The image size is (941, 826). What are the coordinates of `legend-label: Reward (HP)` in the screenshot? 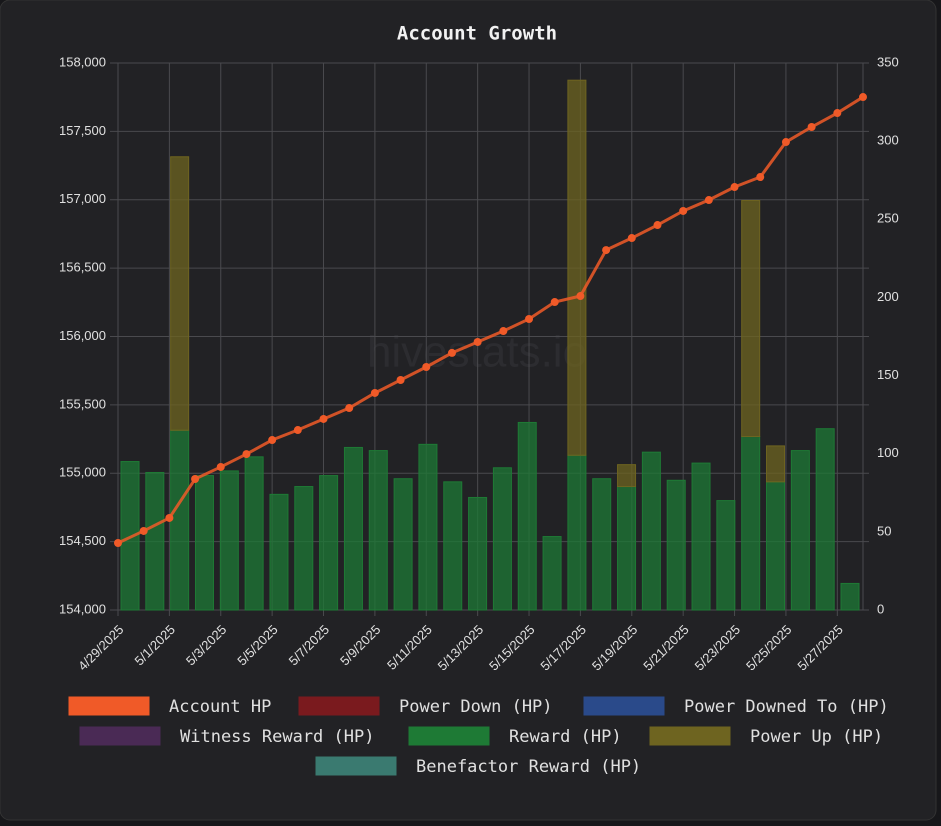 It's located at (565, 737).